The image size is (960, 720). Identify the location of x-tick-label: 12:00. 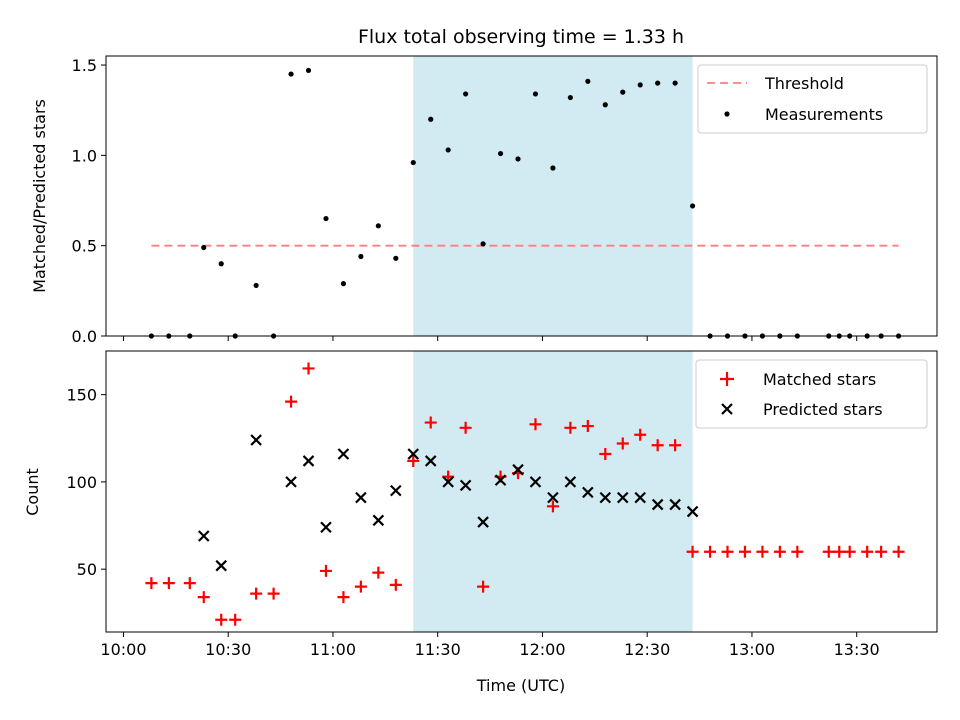
(542, 649).